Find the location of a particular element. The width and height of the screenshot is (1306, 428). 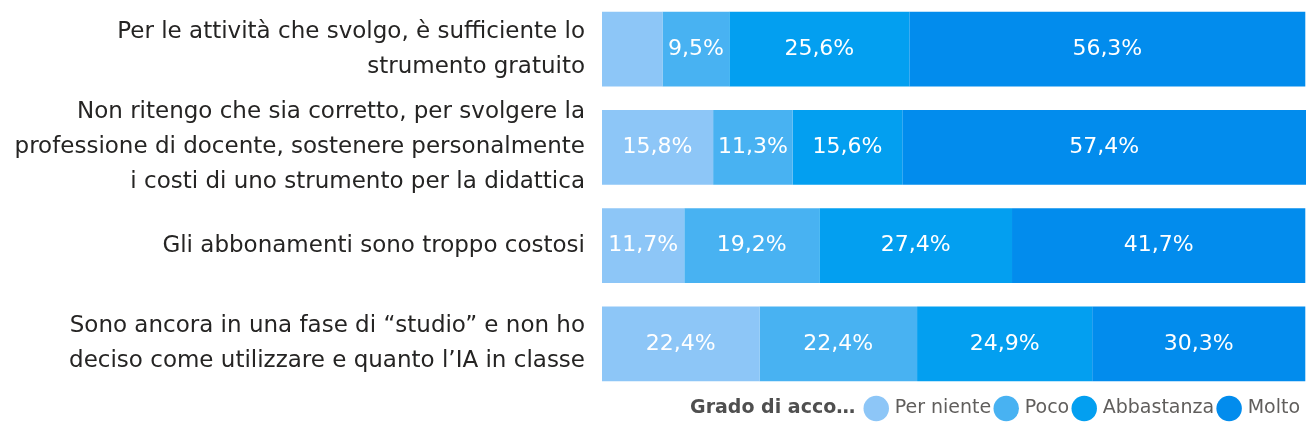

data-label: 11,7% is located at coordinates (643, 244).